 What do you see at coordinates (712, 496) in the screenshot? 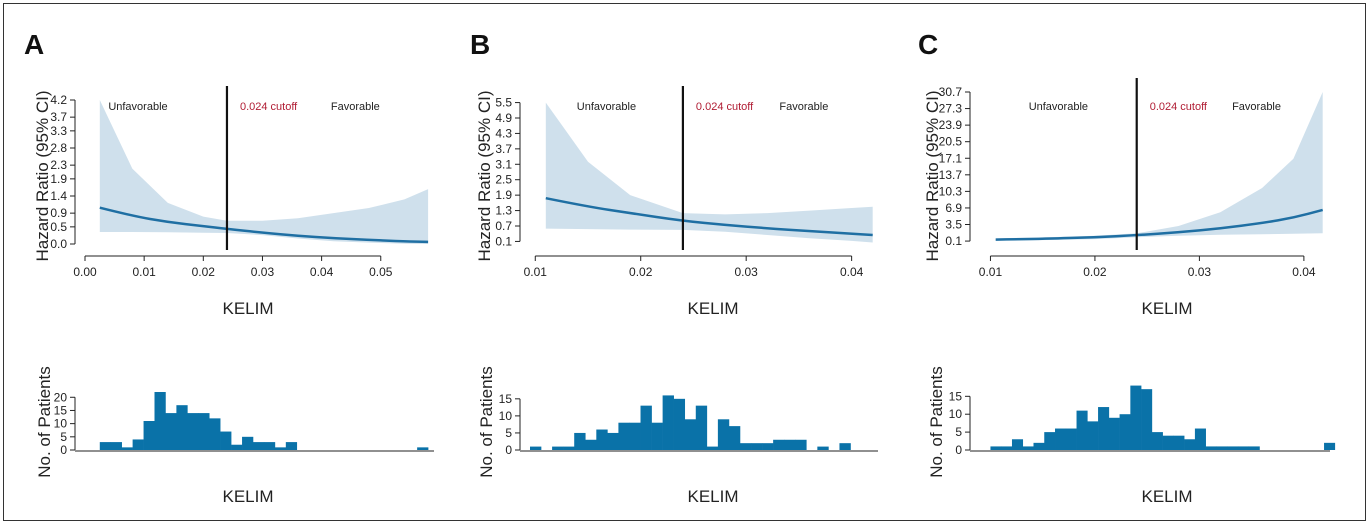
I see `hist-xlabel-b: KELIM` at bounding box center [712, 496].